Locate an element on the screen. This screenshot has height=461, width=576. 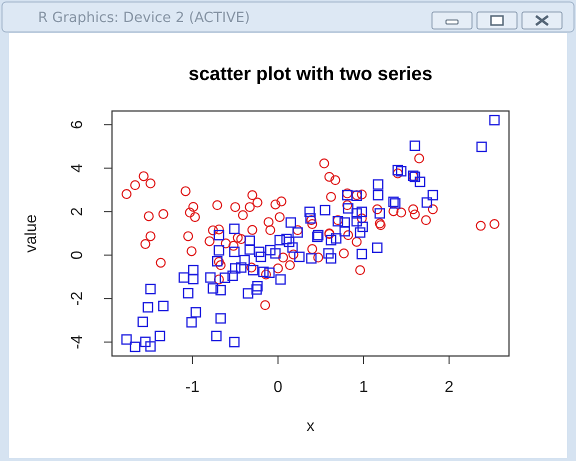
x-axis-title: x is located at coordinates (310, 426).